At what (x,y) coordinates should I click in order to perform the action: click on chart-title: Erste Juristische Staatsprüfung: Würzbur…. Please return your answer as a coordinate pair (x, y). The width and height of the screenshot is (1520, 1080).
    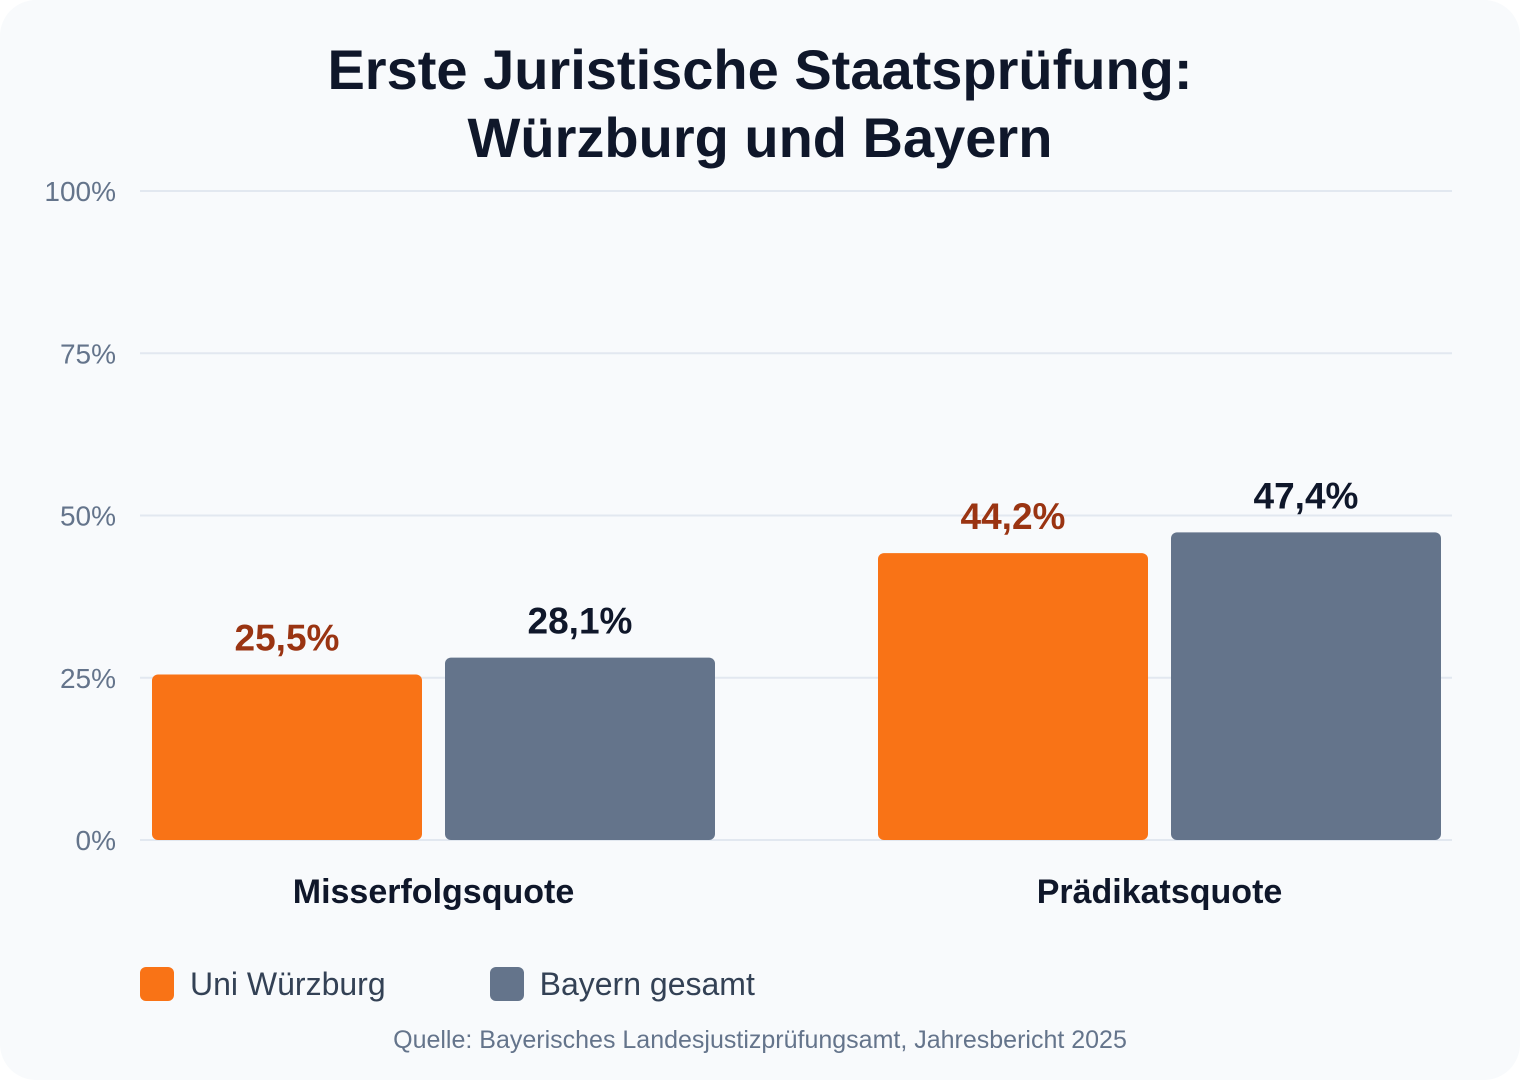
    Looking at the image, I should click on (760, 104).